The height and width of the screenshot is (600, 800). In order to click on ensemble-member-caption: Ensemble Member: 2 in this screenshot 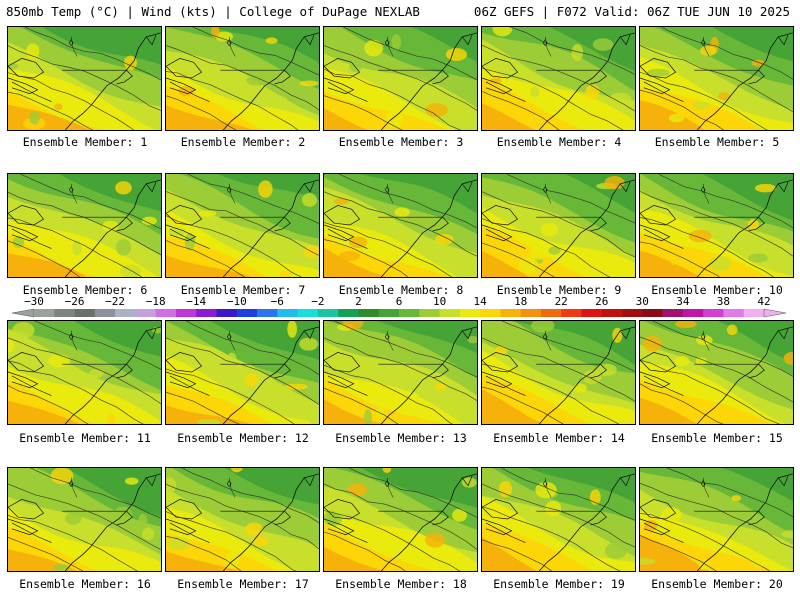, I will do `click(243, 142)`.